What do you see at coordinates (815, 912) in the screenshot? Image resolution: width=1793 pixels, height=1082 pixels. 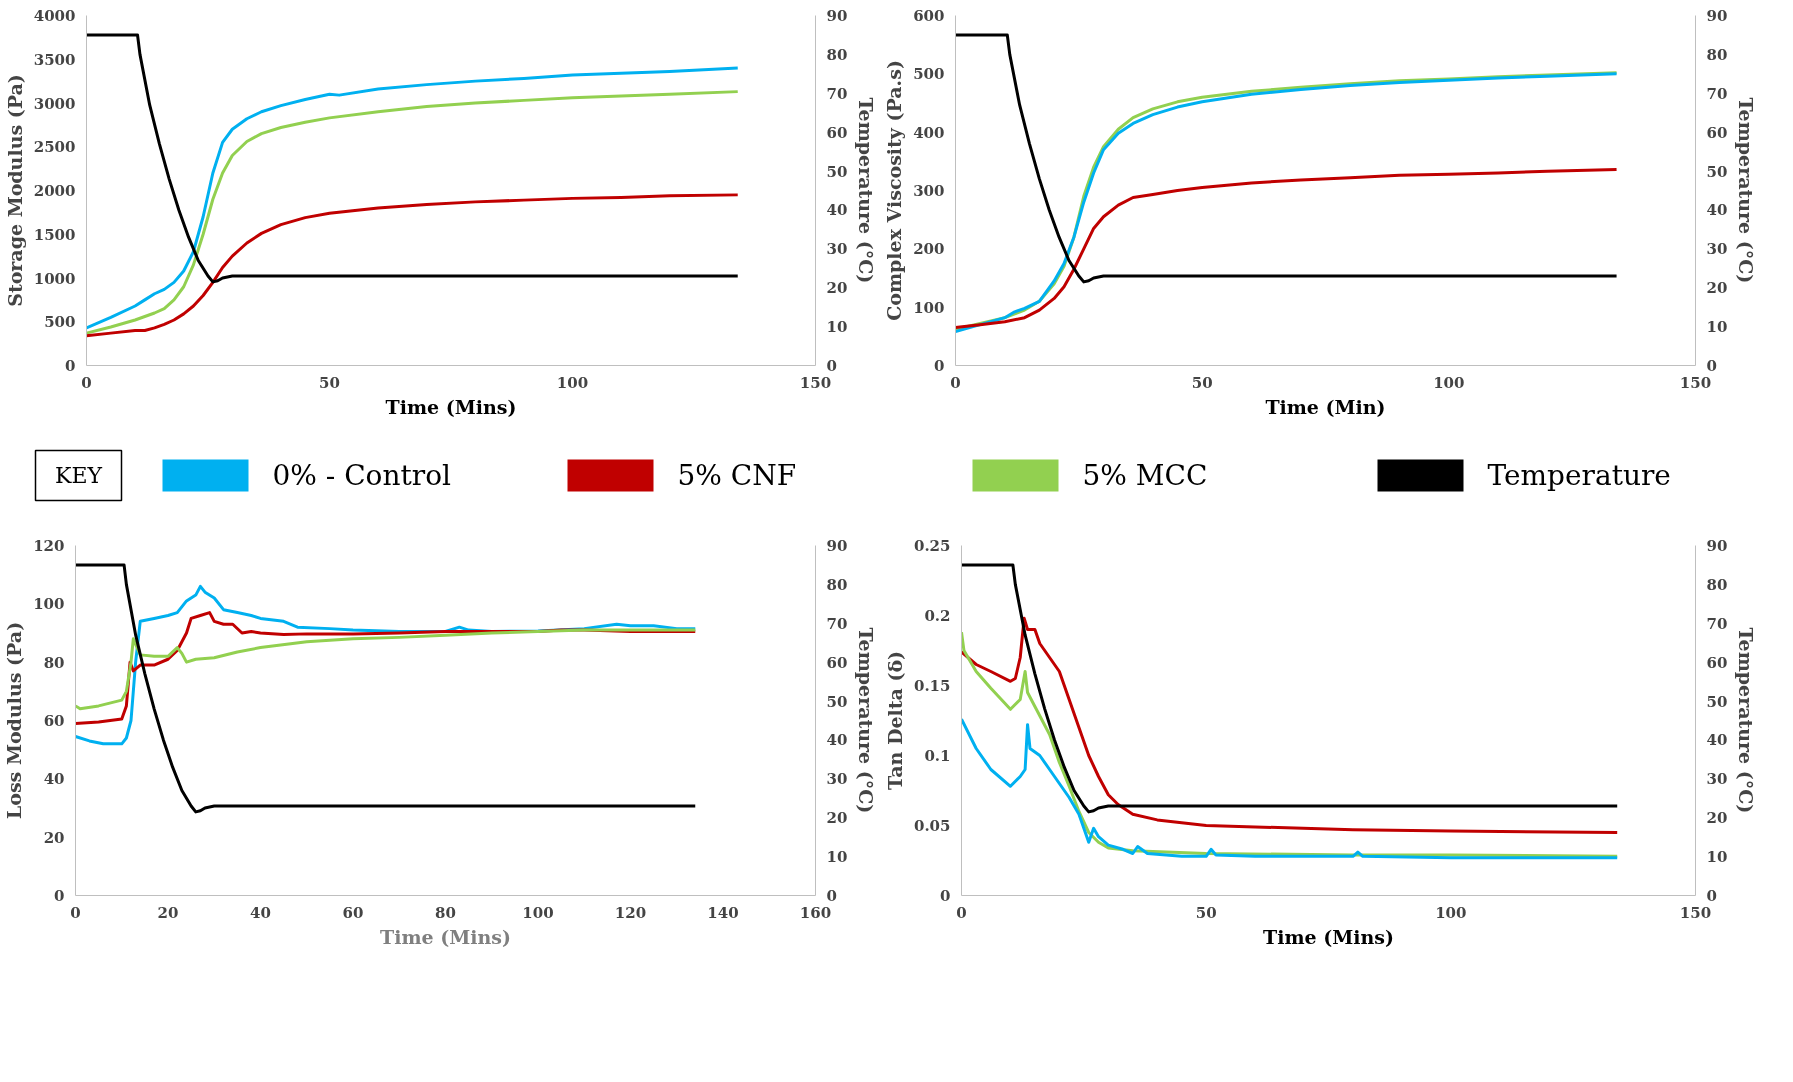 I see `x-tick-label: 160` at bounding box center [815, 912].